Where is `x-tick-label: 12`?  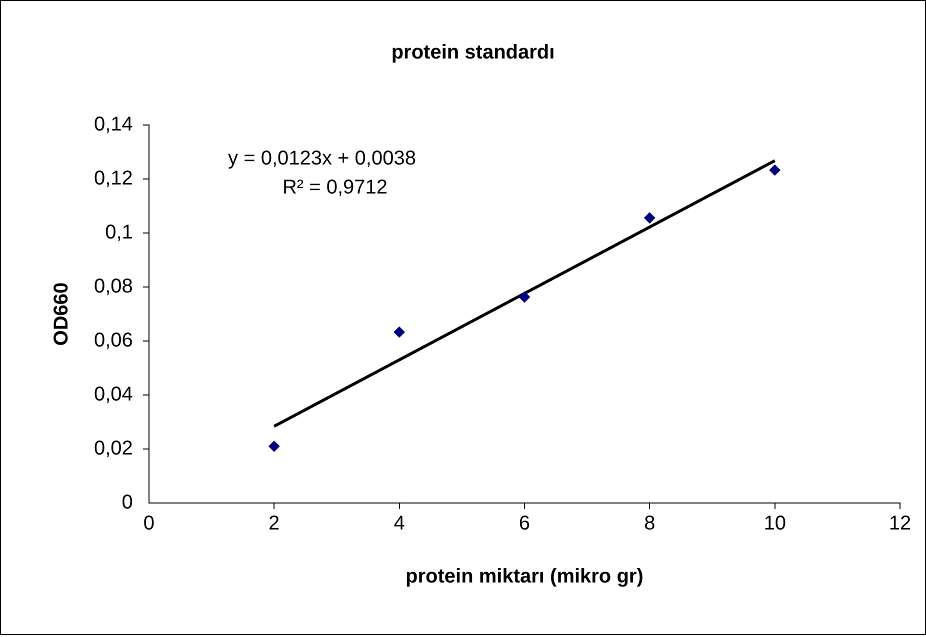
x-tick-label: 12 is located at coordinates (900, 523).